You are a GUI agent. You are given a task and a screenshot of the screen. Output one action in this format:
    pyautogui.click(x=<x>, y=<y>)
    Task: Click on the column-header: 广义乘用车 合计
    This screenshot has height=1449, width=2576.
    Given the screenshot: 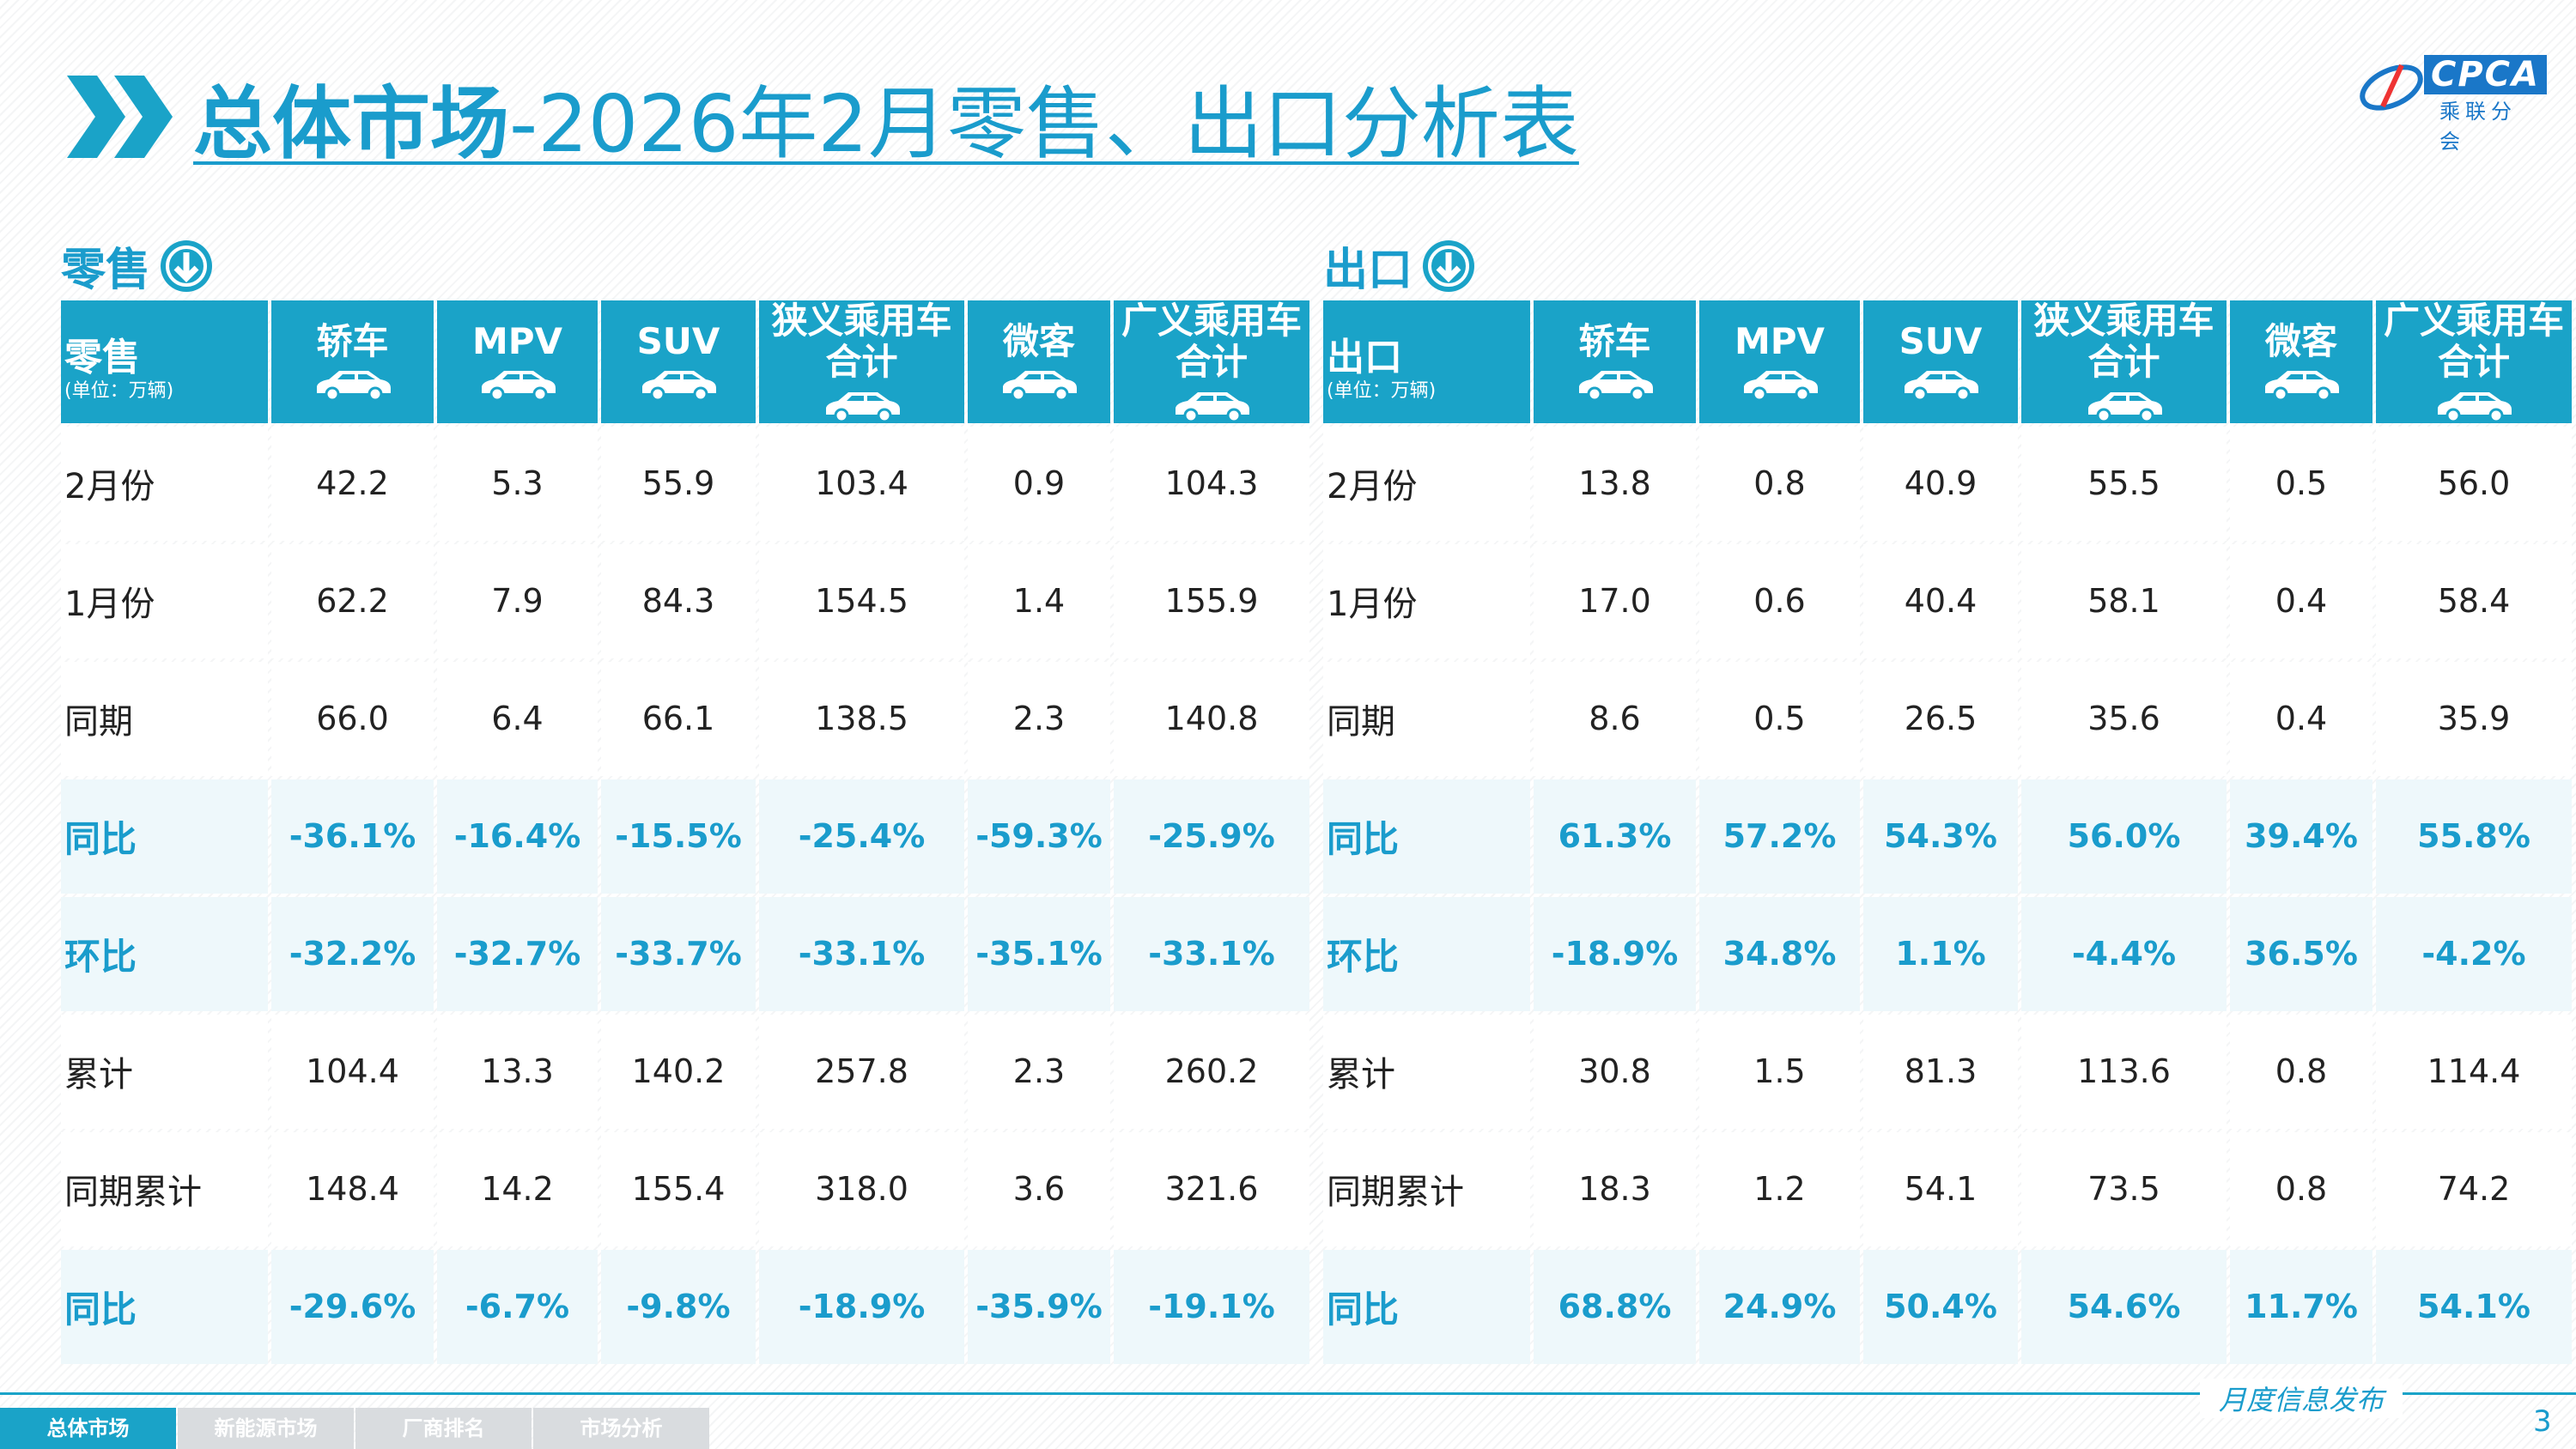 What is the action you would take?
    pyautogui.click(x=1211, y=361)
    